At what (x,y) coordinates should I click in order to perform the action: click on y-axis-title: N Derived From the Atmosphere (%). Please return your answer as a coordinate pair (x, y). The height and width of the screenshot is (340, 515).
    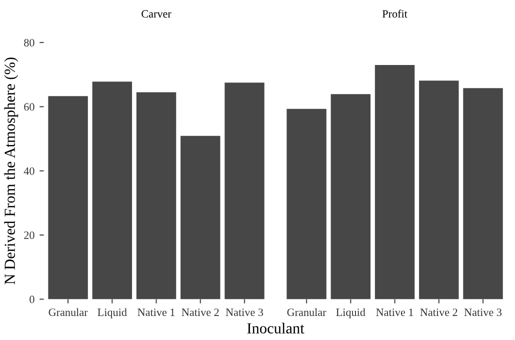
    Looking at the image, I should click on (11, 171).